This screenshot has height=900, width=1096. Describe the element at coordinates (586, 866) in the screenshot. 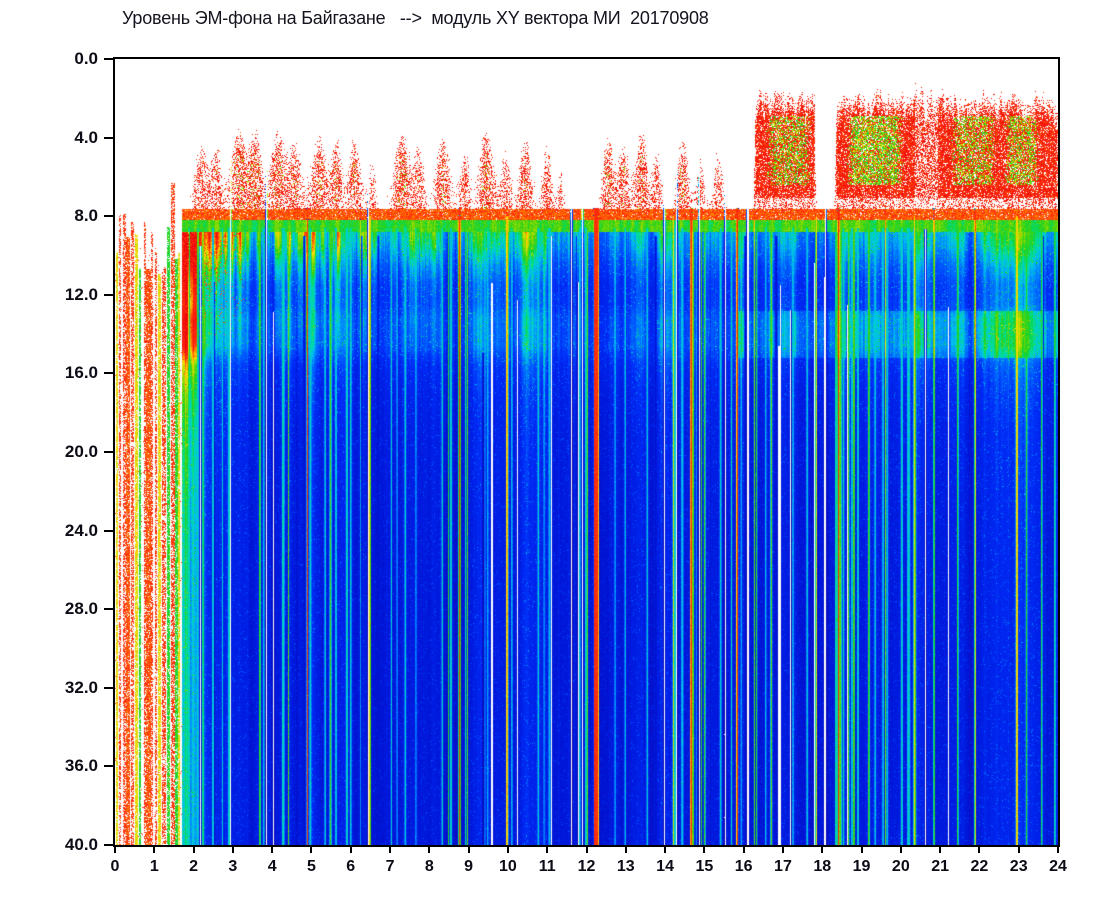

I see `x-axis-label: 12` at that location.